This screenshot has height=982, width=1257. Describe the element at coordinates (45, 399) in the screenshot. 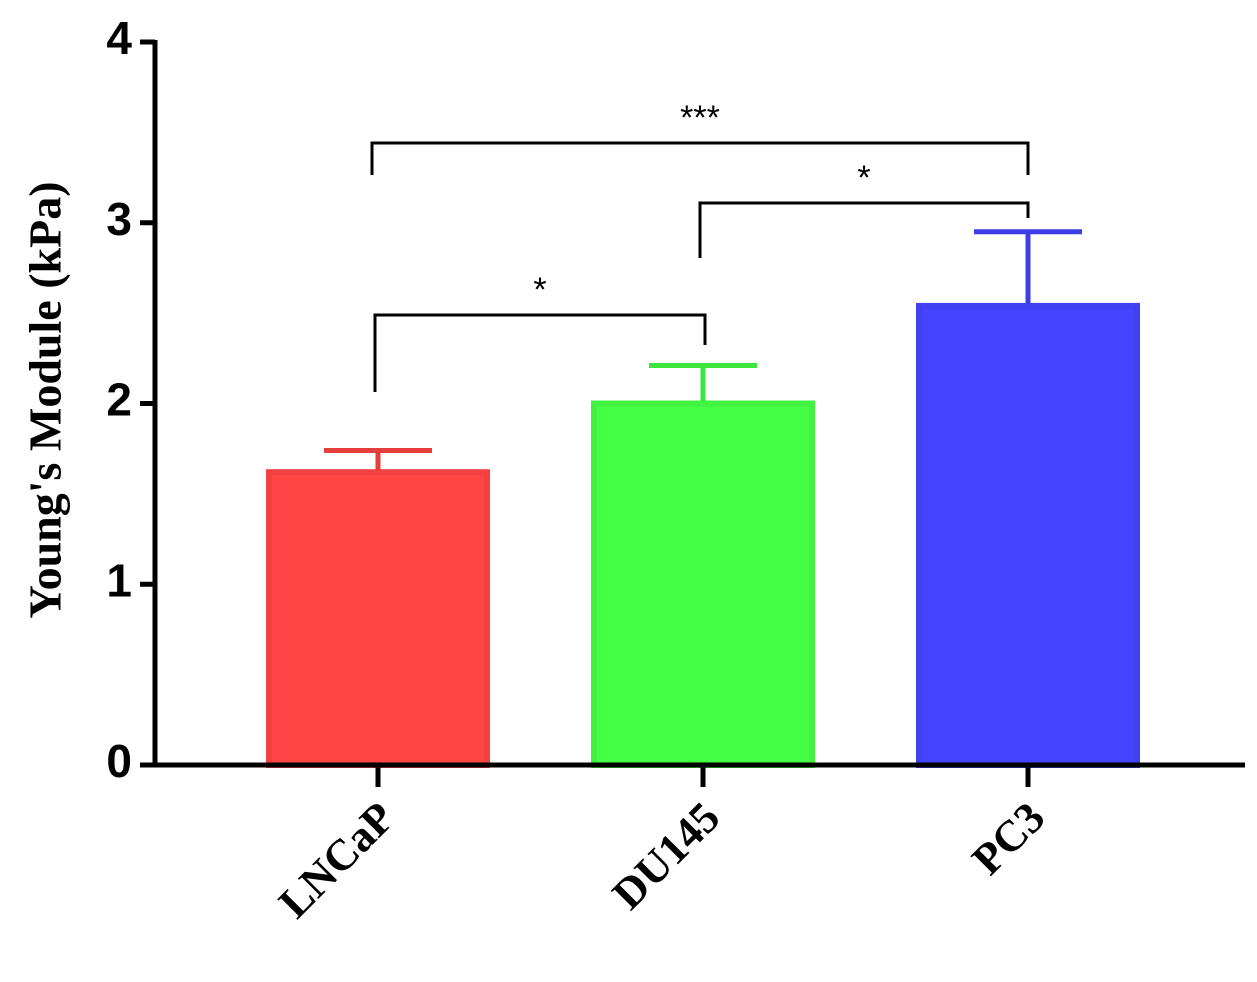

I see `y-axis-label: Young's Module (kPa)` at that location.